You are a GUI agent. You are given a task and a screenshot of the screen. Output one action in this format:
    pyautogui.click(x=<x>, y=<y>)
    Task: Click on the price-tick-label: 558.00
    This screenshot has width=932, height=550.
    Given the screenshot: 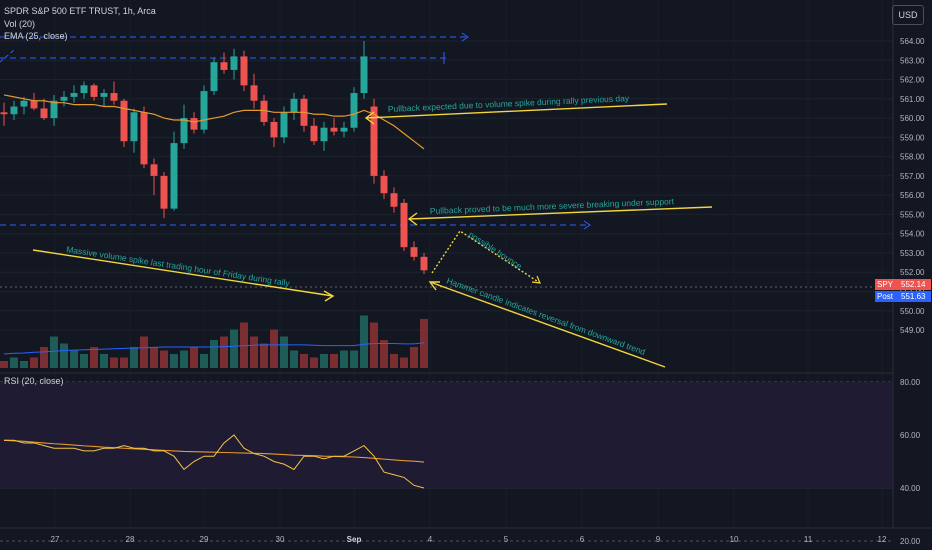 What is the action you would take?
    pyautogui.click(x=912, y=157)
    